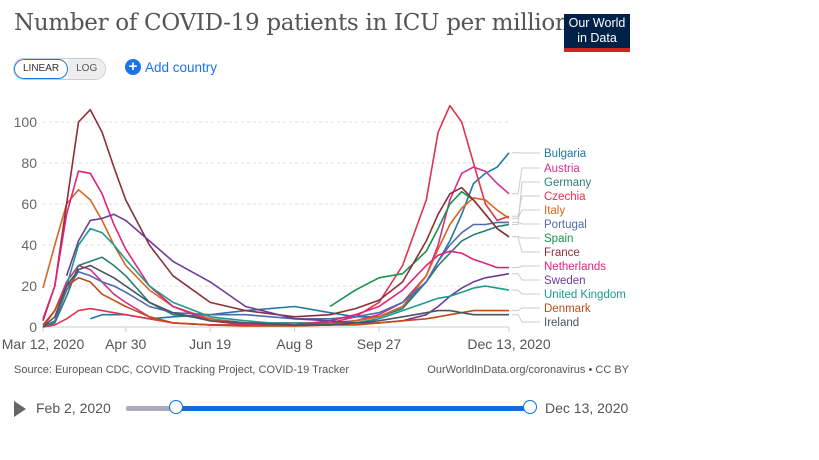  Describe the element at coordinates (87, 69) in the screenshot. I see `log-scale-button: LOG` at that location.